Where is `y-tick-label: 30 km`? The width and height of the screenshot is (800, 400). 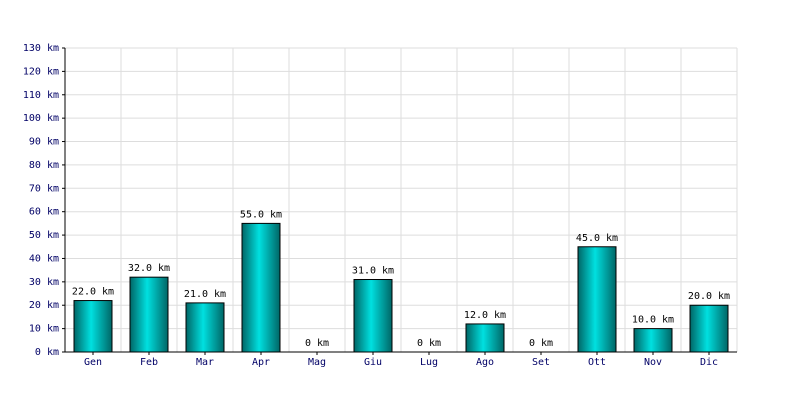 y-tick-label: 30 km is located at coordinates (44, 282).